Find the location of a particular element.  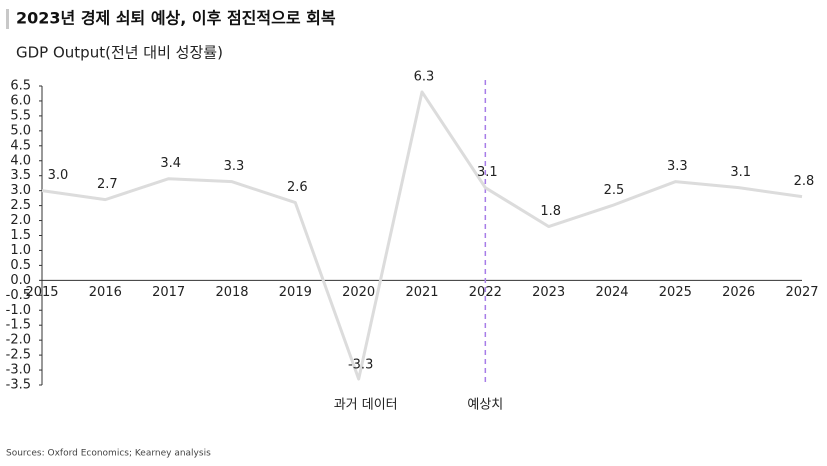

y-tick-label: 1.0 is located at coordinates (20, 250).